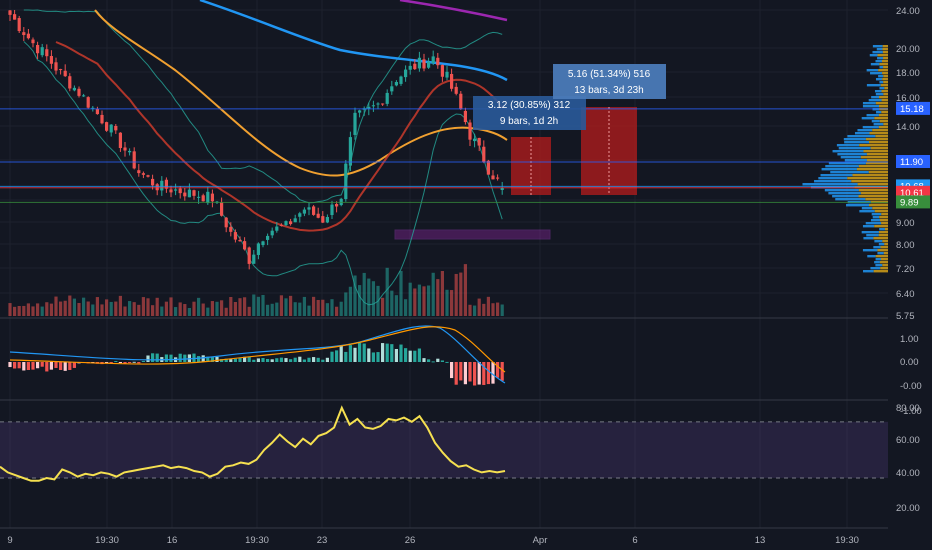 This screenshot has height=550, width=932. What do you see at coordinates (9, 540) in the screenshot?
I see `time-tick: 9` at bounding box center [9, 540].